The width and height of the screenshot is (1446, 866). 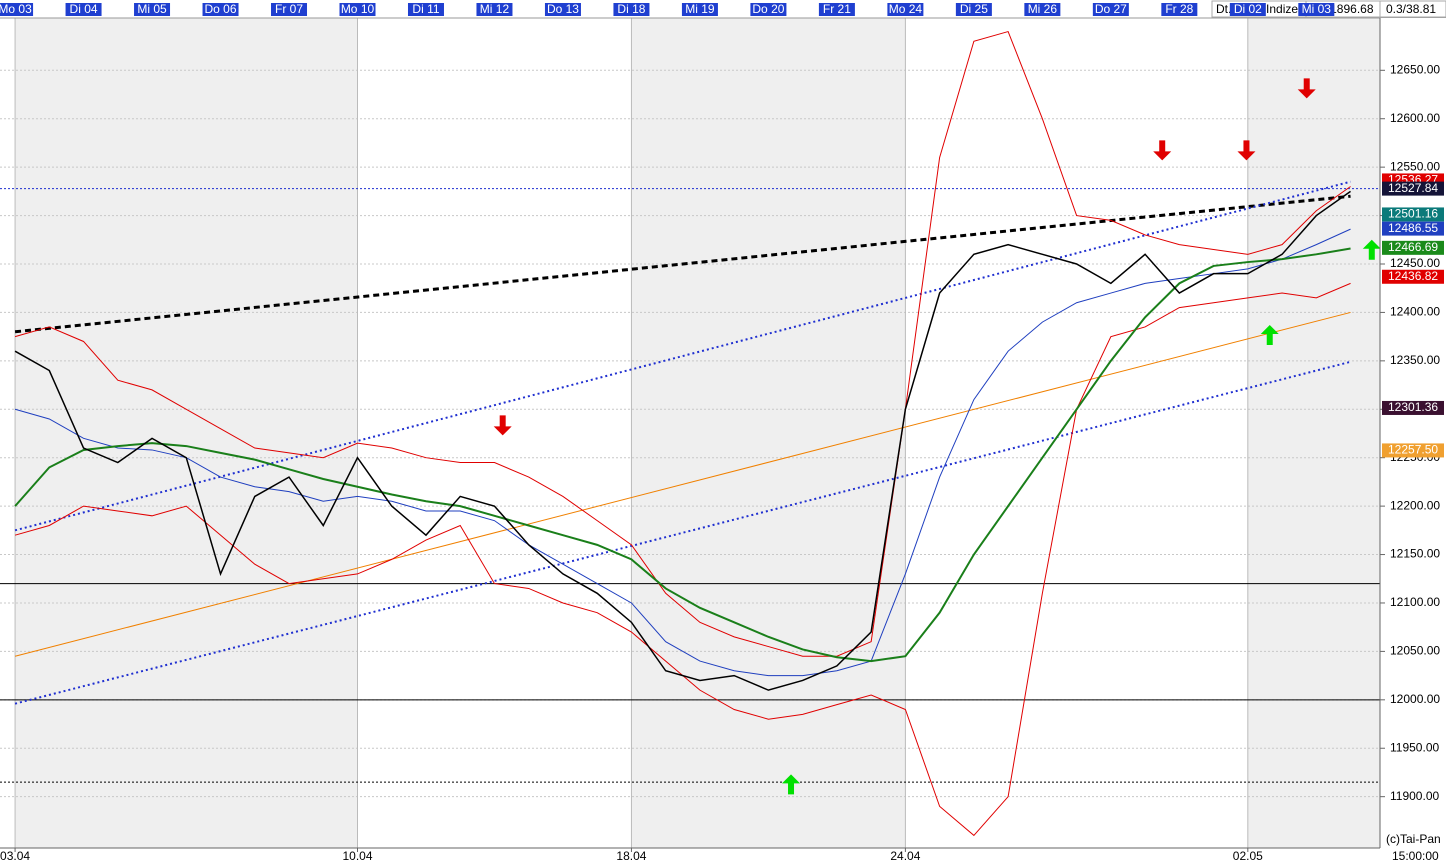 I want to click on x-tick-label: 24.04, so click(x=905, y=856).